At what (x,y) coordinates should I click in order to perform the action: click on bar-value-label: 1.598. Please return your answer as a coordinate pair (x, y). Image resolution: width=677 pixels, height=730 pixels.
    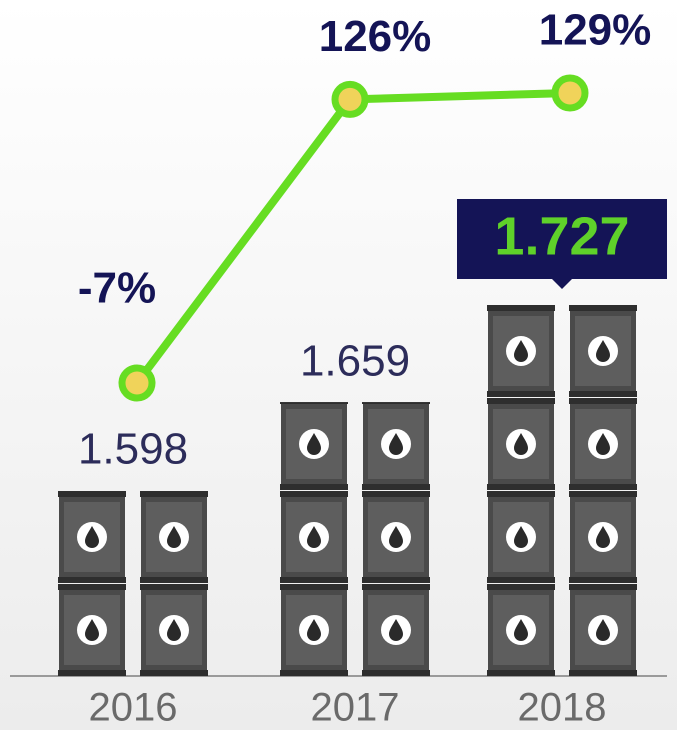
    Looking at the image, I should click on (133, 449).